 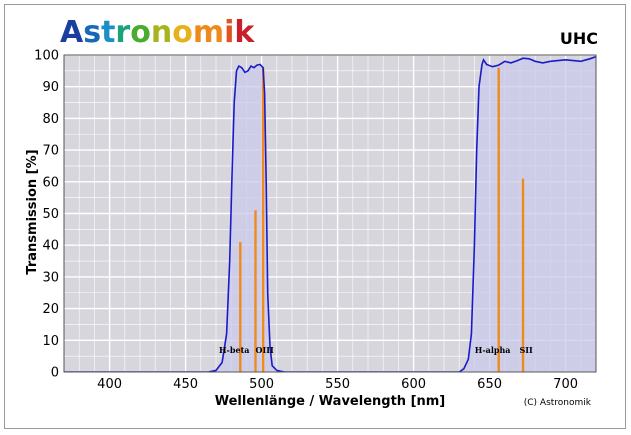 What do you see at coordinates (50, 309) in the screenshot?
I see `y-tick-label: 20` at bounding box center [50, 309].